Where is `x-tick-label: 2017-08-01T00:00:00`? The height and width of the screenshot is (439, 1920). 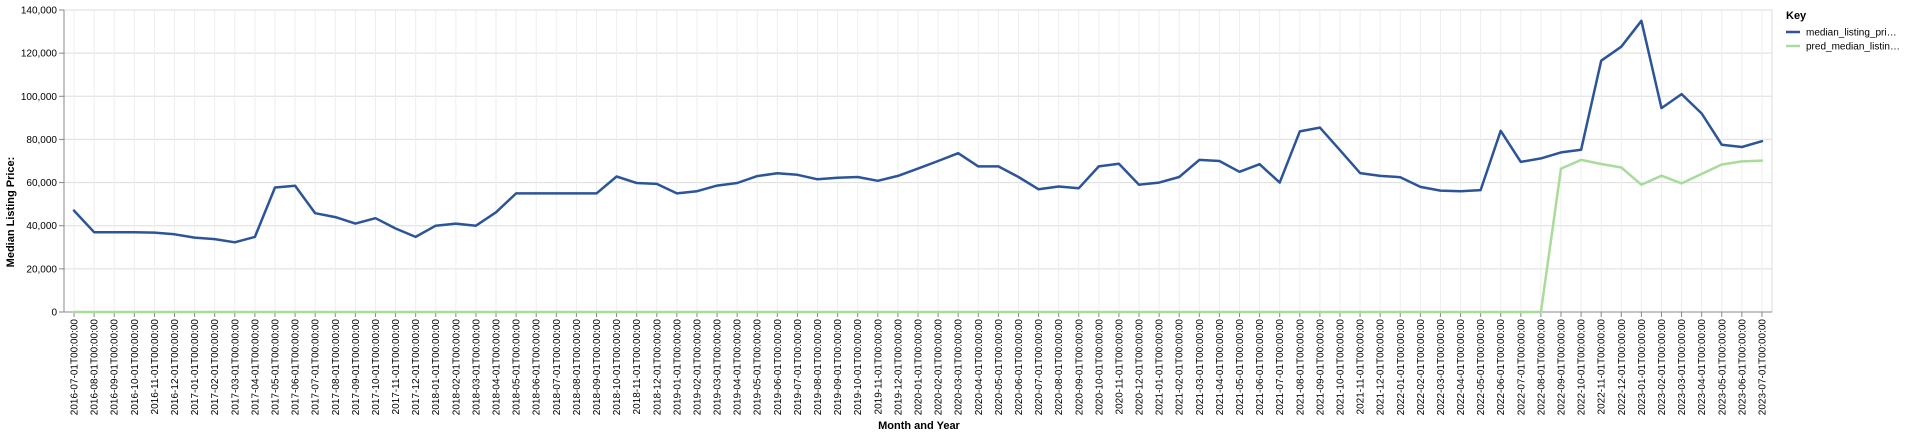 x-tick-label: 2017-08-01T00:00:00 is located at coordinates (336, 367).